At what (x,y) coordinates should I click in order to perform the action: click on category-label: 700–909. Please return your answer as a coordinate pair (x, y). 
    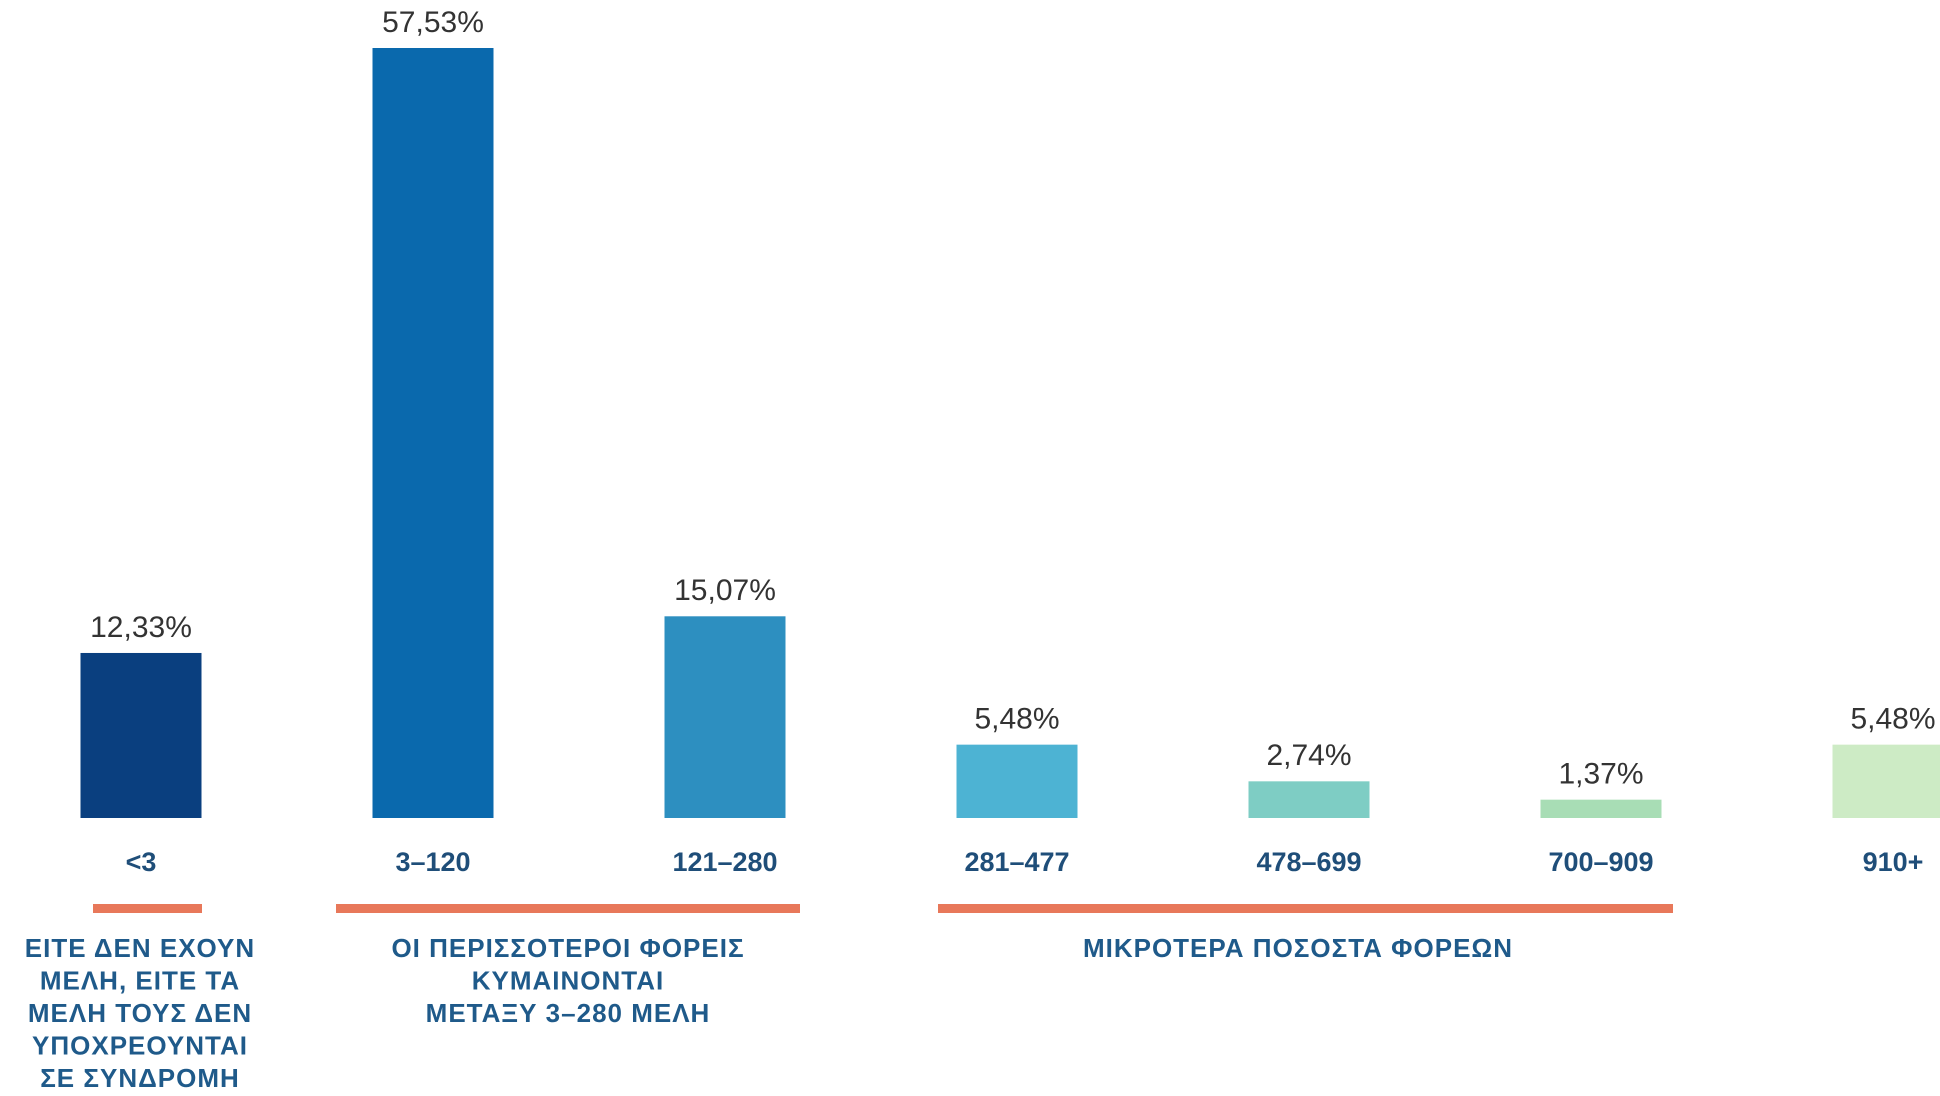
    Looking at the image, I should click on (1600, 862).